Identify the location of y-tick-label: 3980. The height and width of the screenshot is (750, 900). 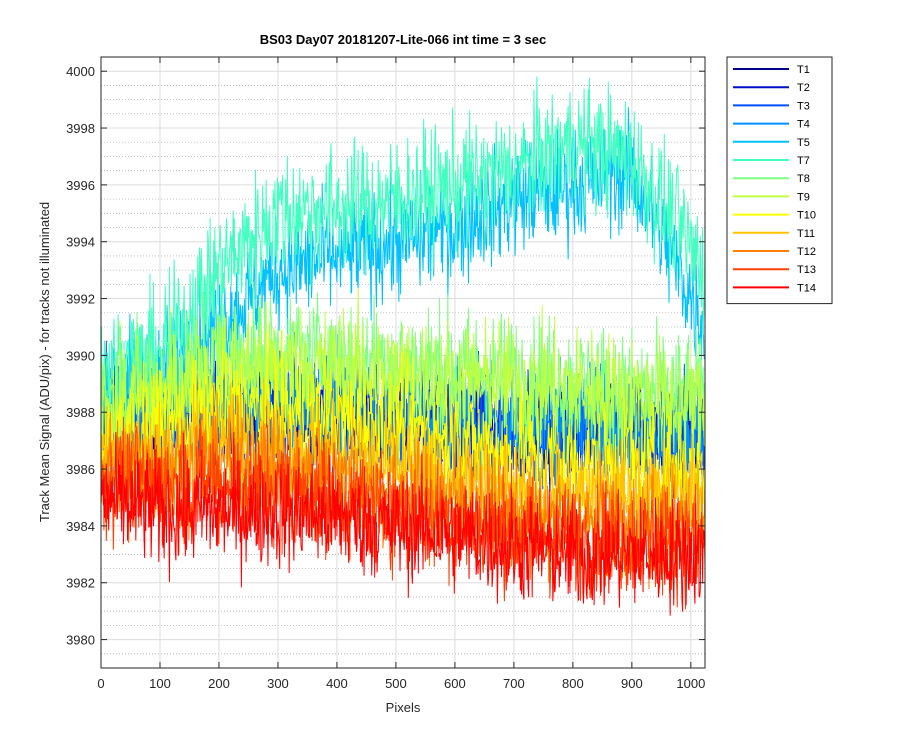
(80, 640).